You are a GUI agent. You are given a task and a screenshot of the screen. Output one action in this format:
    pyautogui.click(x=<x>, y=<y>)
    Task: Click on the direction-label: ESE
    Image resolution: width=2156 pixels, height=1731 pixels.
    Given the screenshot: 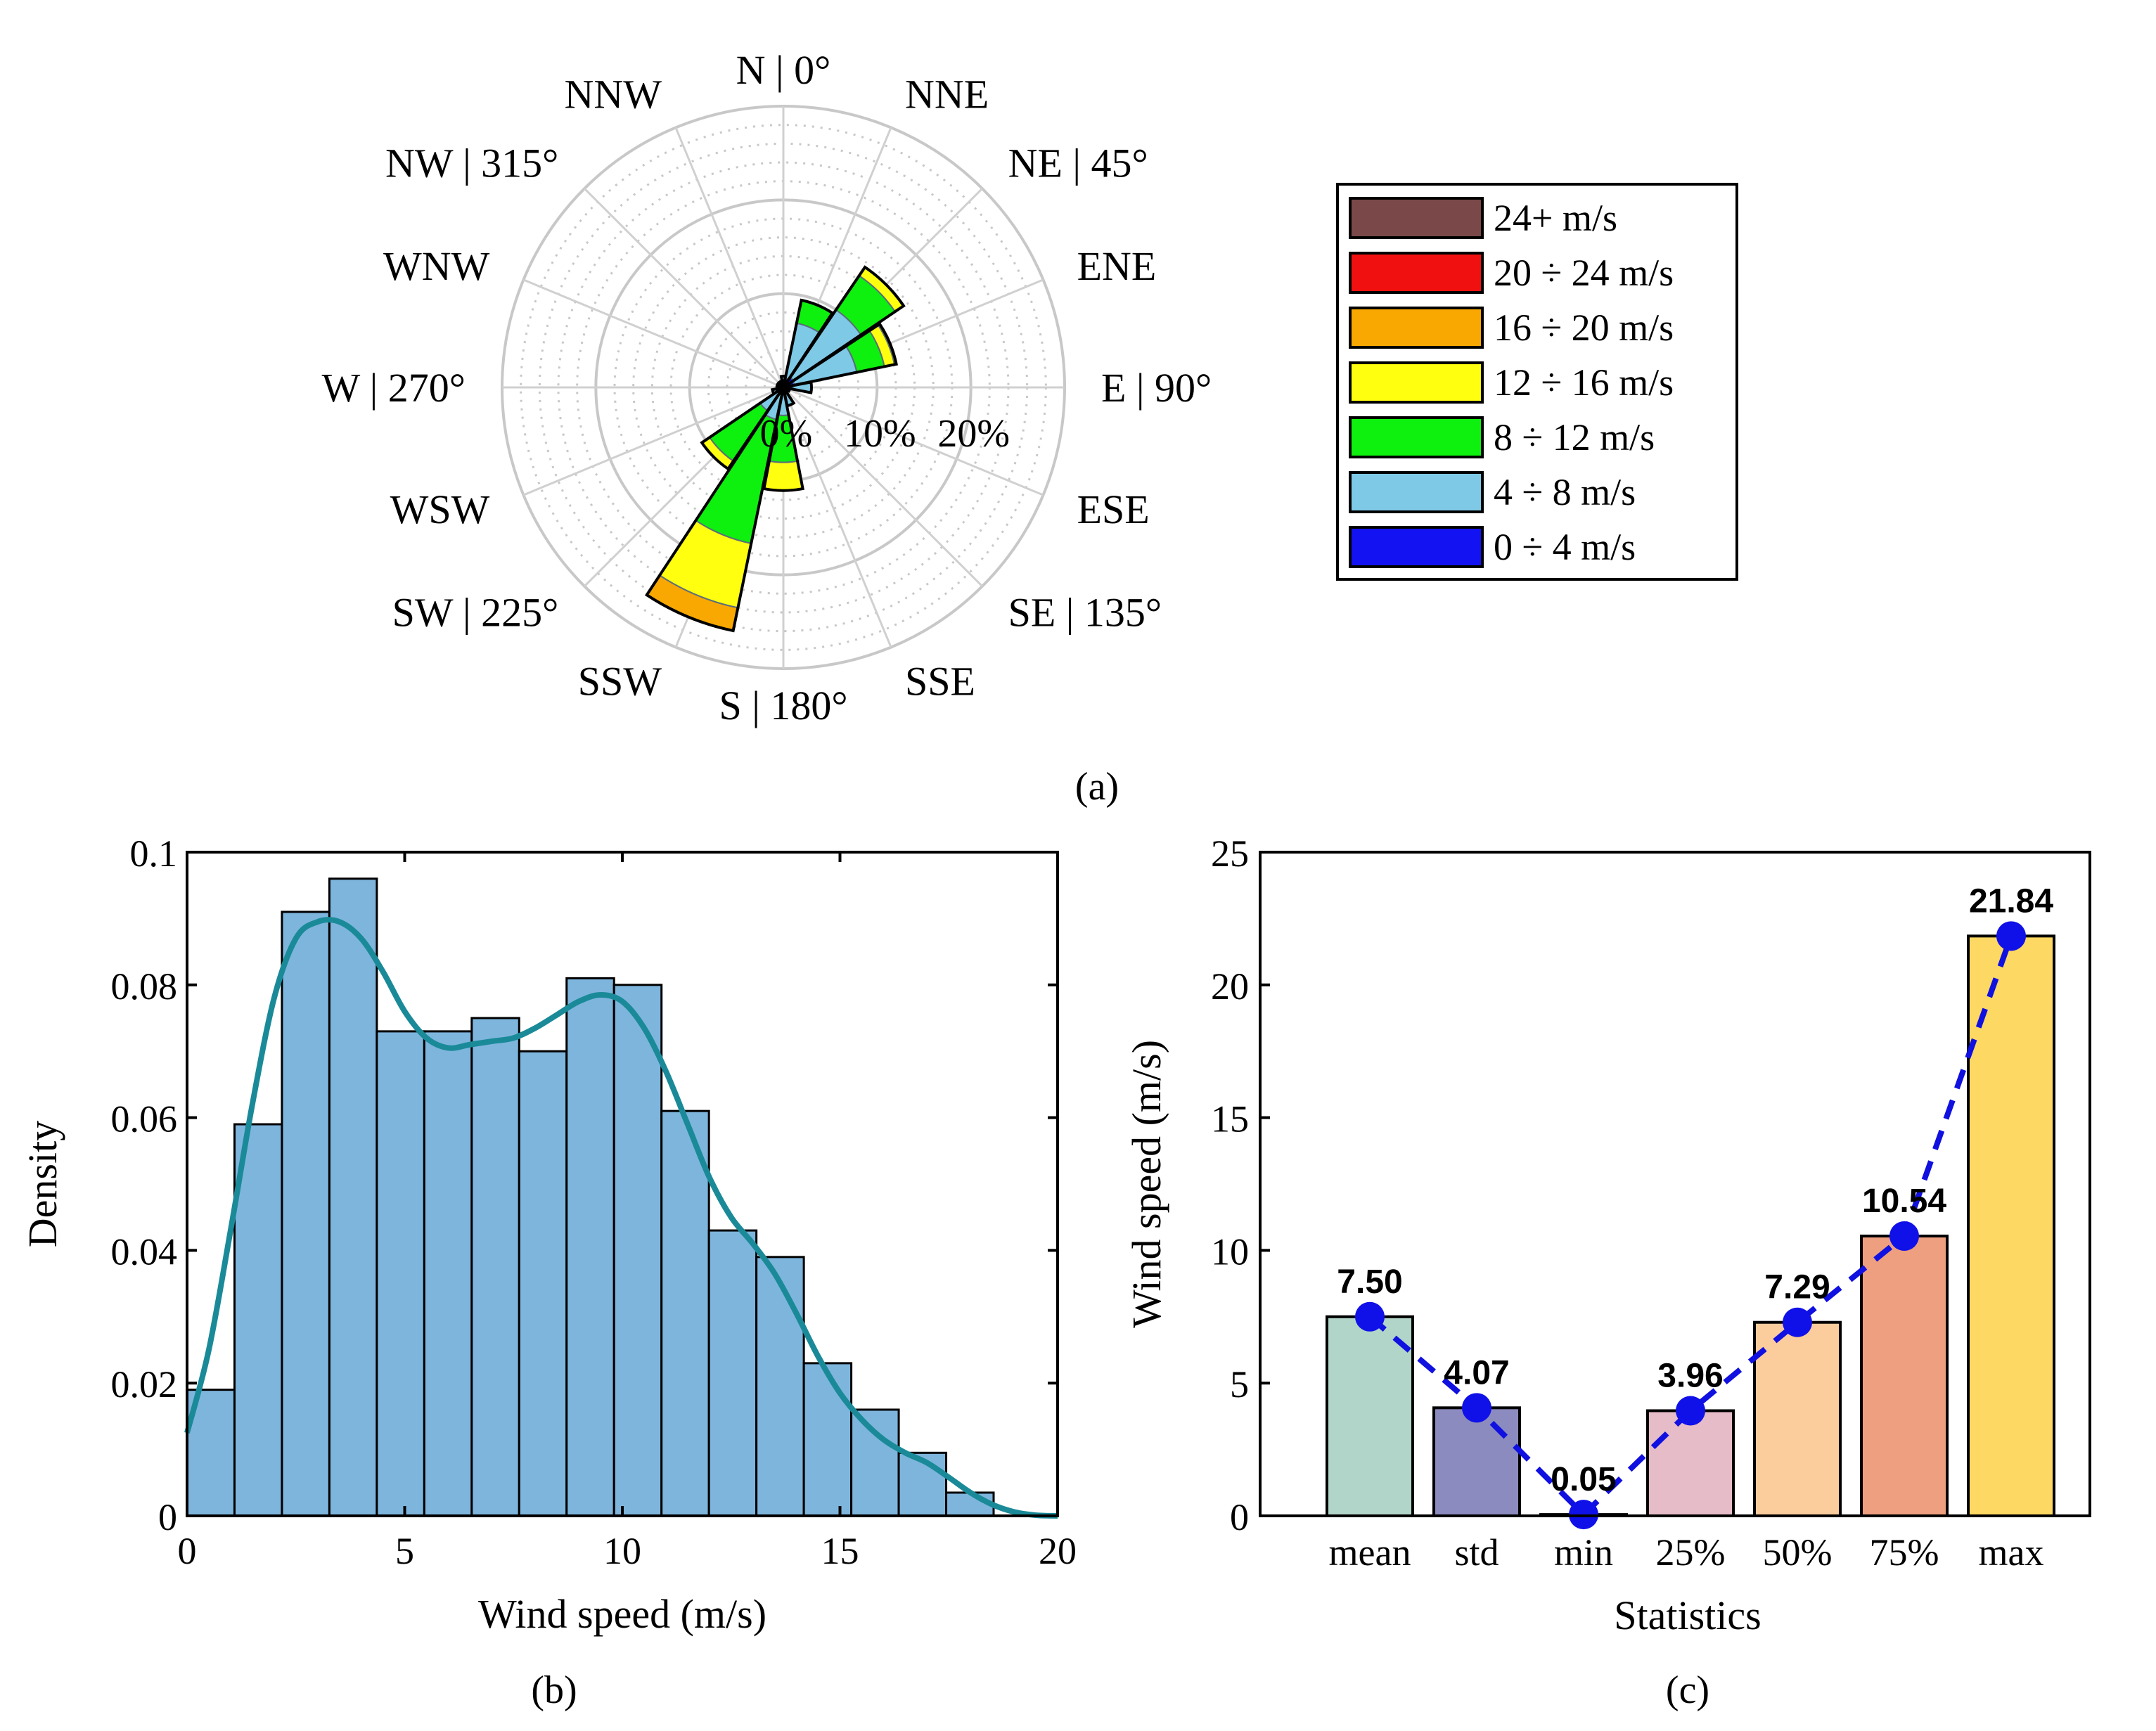 What is the action you would take?
    pyautogui.click(x=1113, y=509)
    